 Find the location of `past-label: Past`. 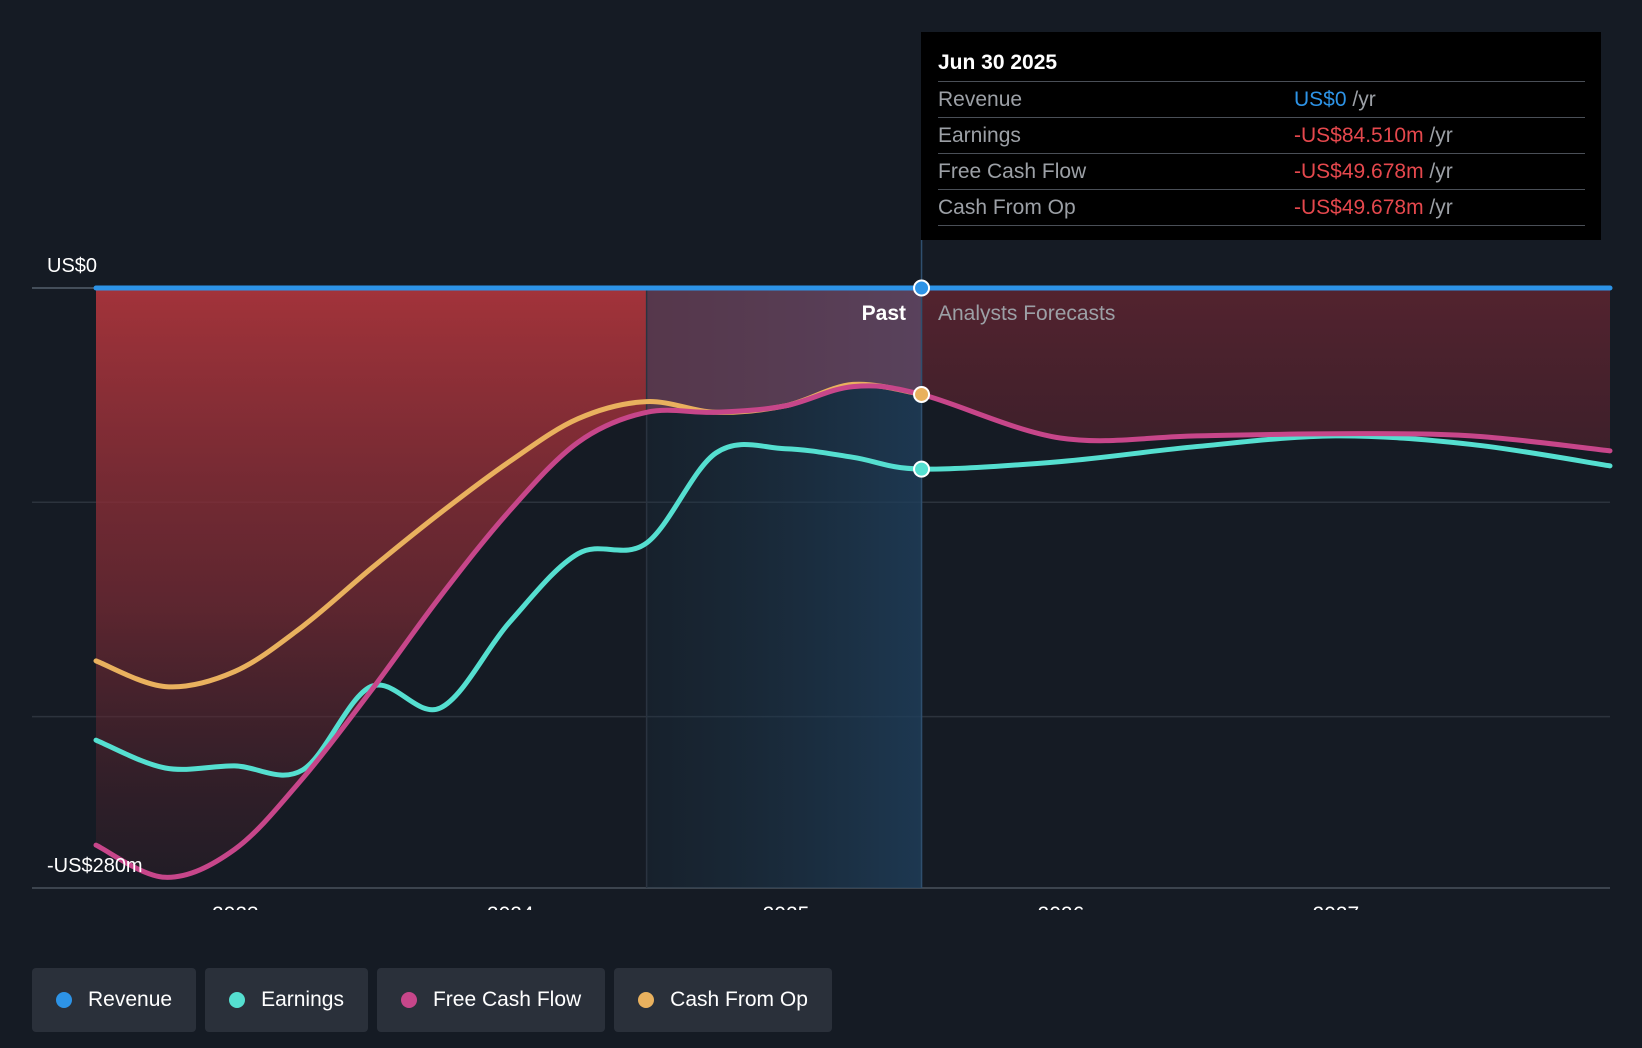

past-label: Past is located at coordinates (884, 313).